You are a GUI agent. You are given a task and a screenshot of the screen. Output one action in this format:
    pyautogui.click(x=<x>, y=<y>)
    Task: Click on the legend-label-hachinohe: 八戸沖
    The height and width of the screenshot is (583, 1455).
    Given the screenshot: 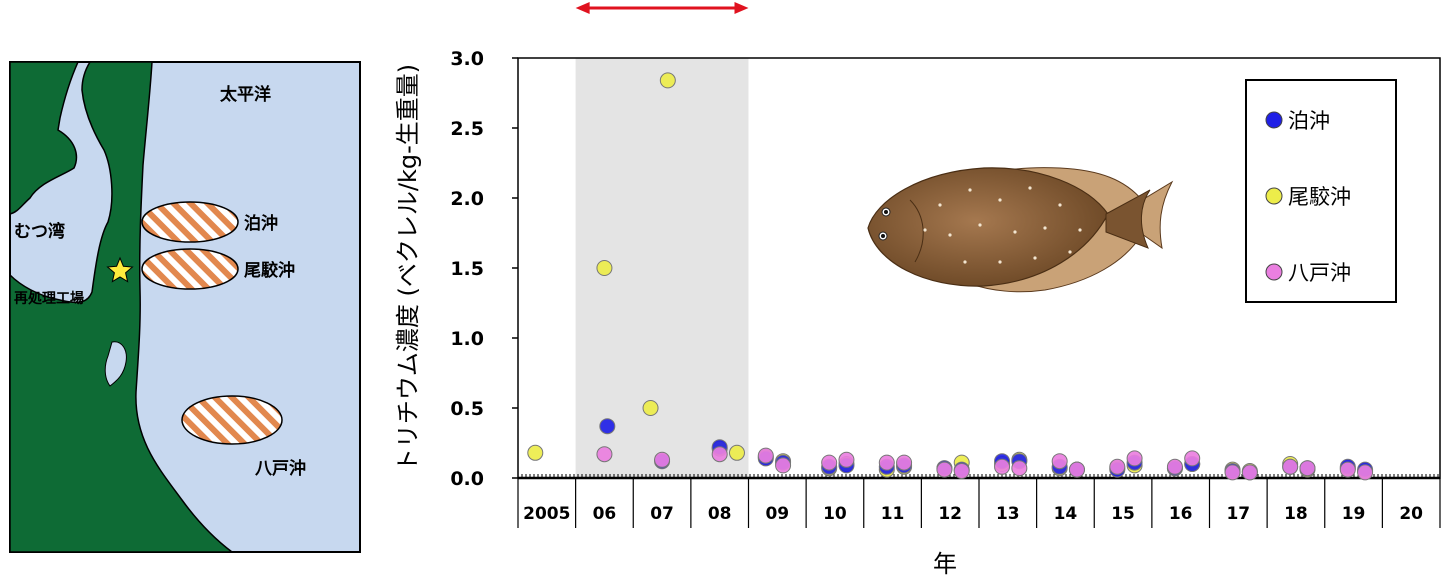 What is the action you would take?
    pyautogui.click(x=1319, y=273)
    